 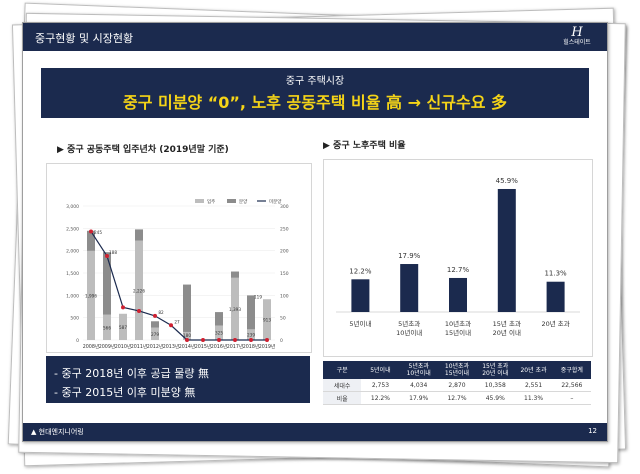 I want to click on category-label-line: 15년 초과, so click(x=507, y=323).